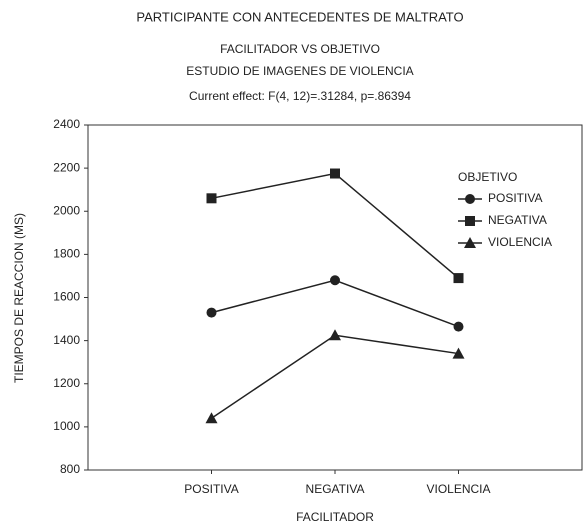  What do you see at coordinates (517, 220) in the screenshot?
I see `legend-label: NEGATIVA` at bounding box center [517, 220].